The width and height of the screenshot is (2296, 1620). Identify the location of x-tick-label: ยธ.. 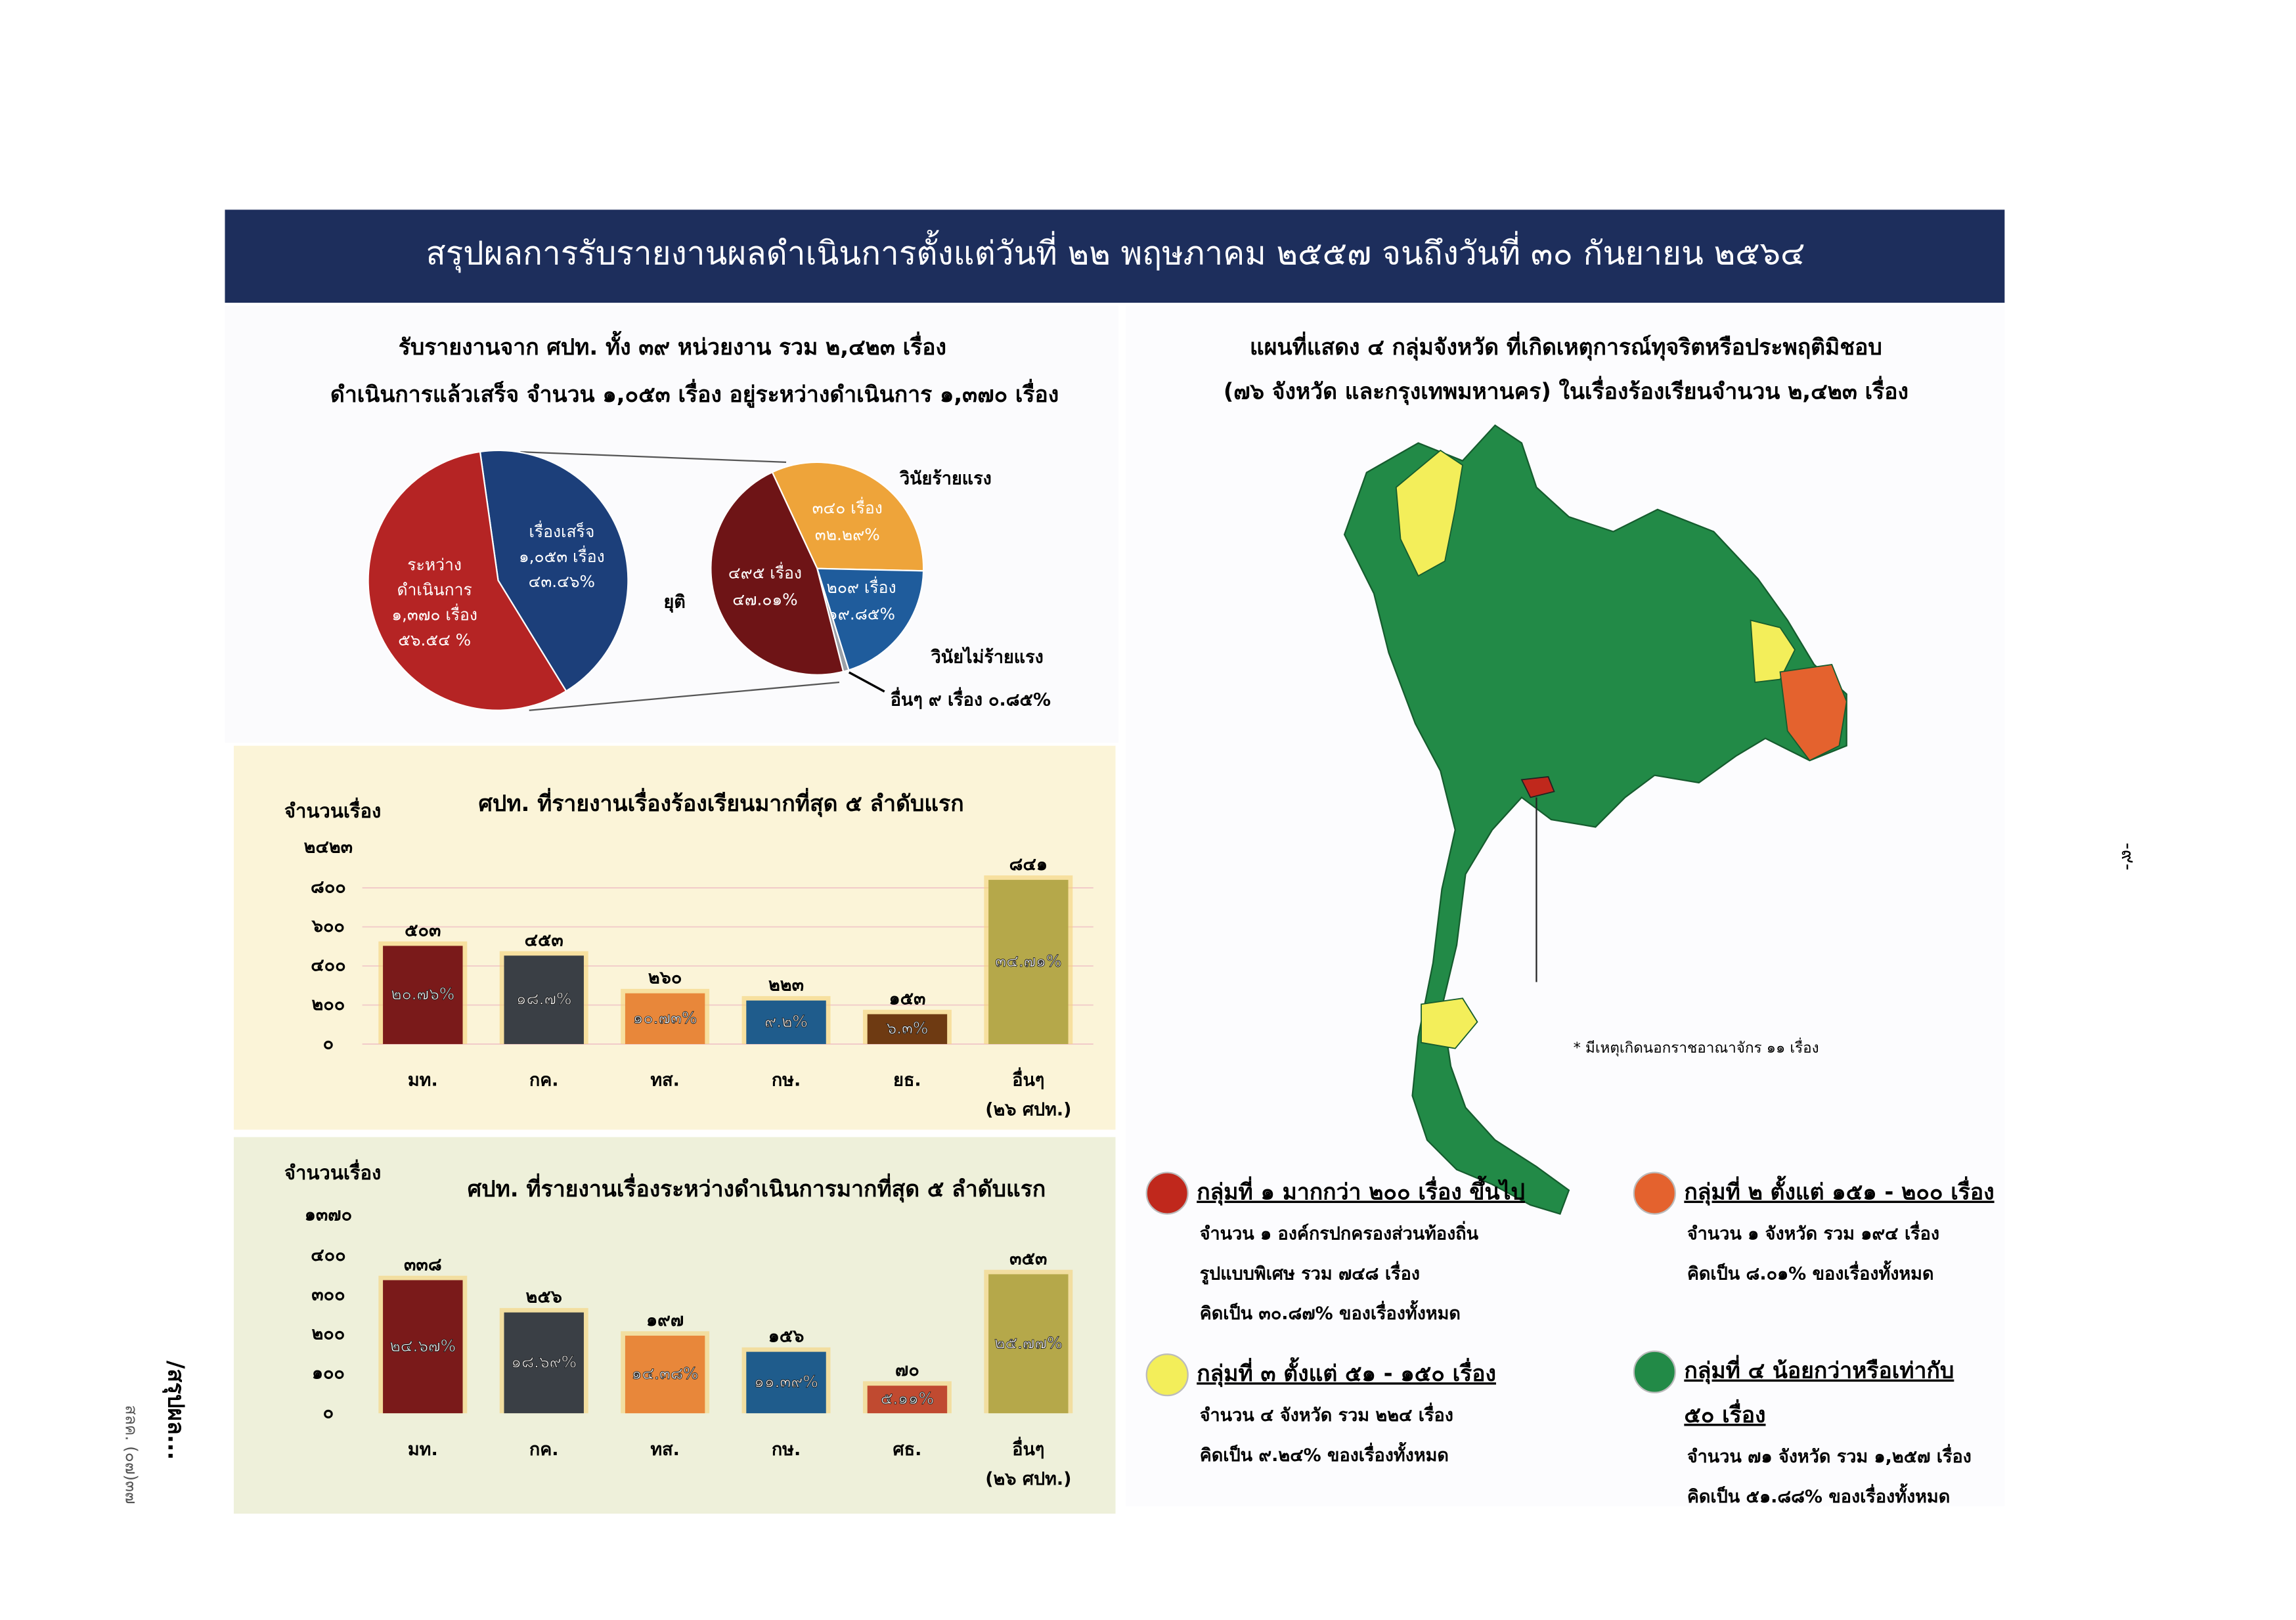
(907, 1080).